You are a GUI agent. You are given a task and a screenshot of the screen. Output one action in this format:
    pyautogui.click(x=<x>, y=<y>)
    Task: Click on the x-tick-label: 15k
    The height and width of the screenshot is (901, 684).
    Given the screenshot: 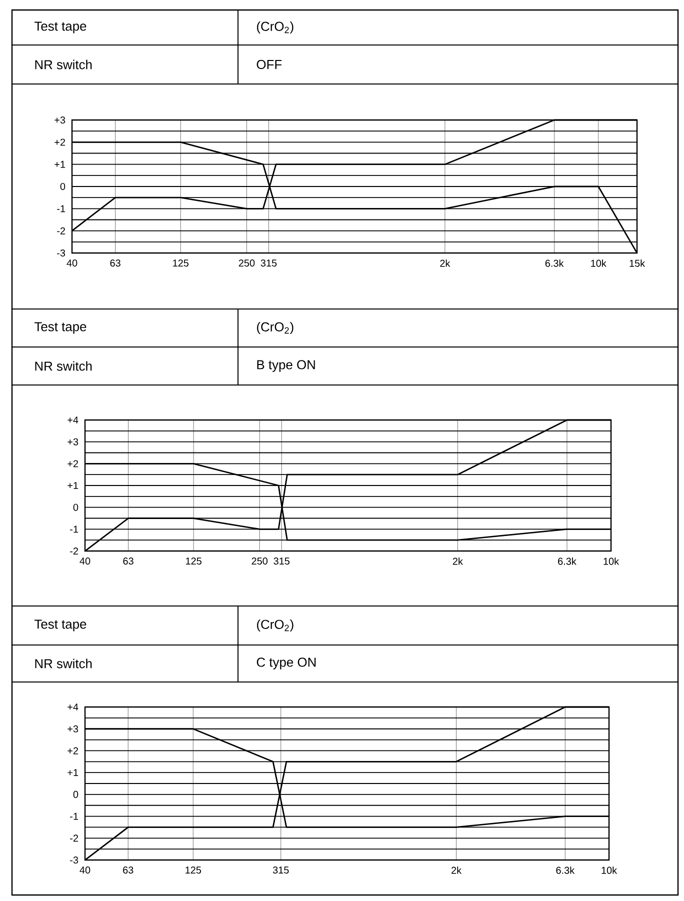 What is the action you would take?
    pyautogui.click(x=638, y=263)
    